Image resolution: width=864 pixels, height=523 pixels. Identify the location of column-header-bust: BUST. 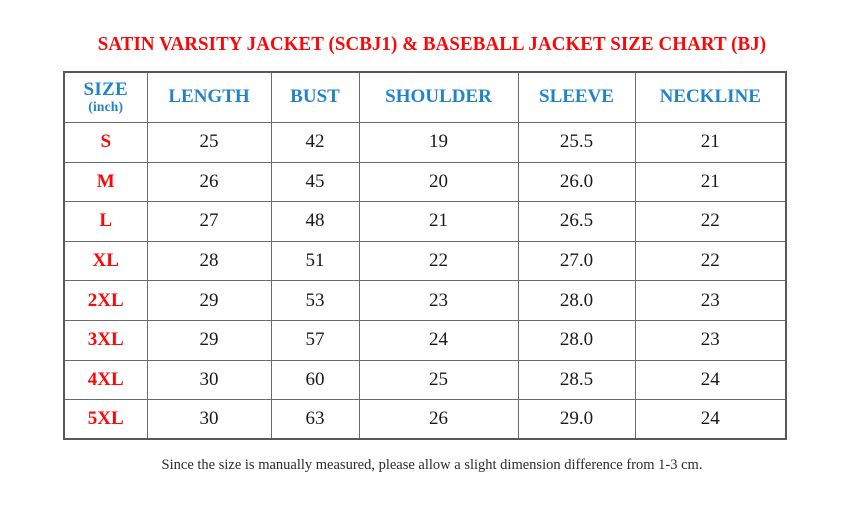
(315, 97).